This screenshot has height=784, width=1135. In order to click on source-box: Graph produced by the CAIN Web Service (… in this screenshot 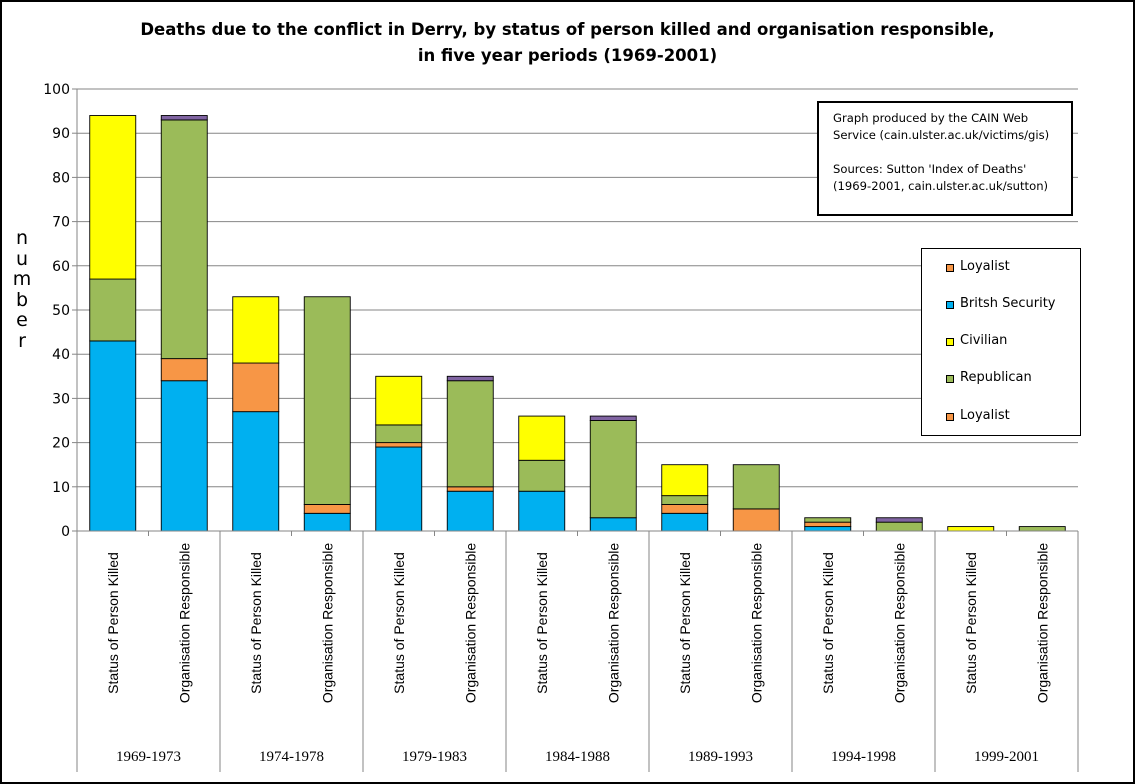, I will do `click(945, 158)`.